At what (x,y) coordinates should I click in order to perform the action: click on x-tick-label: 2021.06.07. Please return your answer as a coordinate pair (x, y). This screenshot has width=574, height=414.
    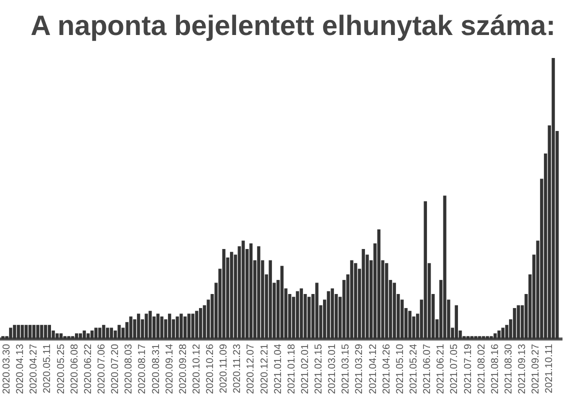
    Looking at the image, I should click on (428, 369).